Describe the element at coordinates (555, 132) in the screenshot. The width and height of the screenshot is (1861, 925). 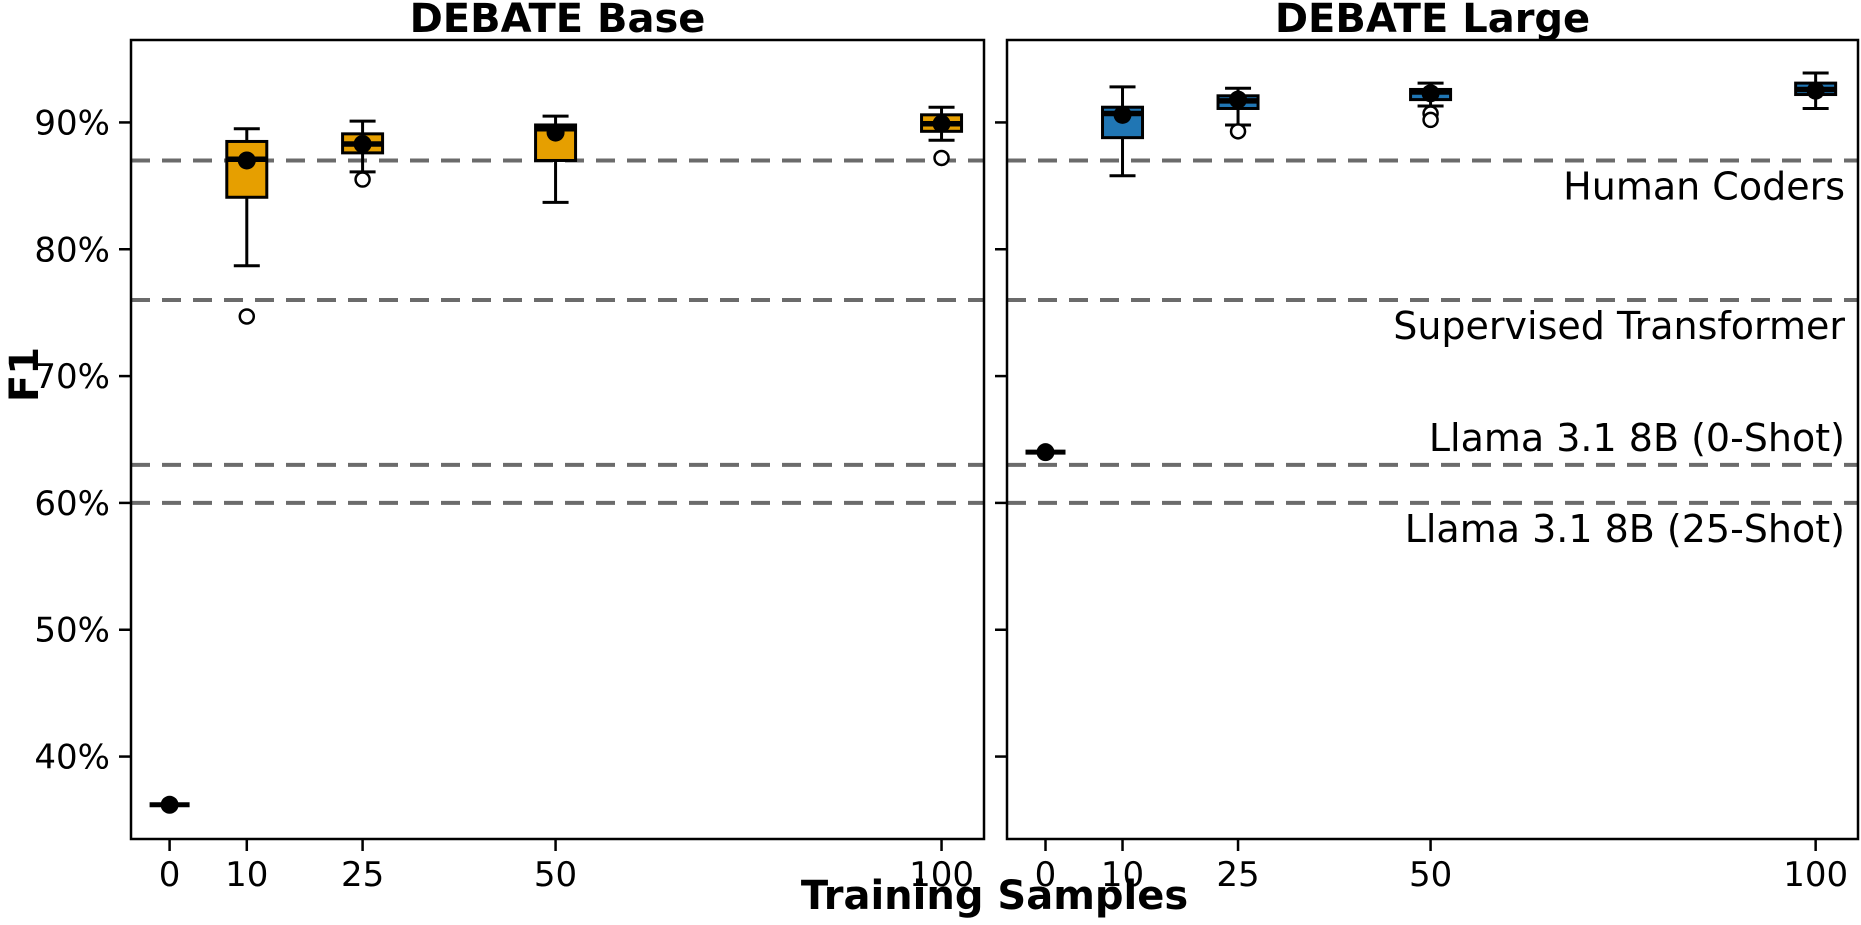
I see `boxplot-debate-base-n50-mean-dot` at that location.